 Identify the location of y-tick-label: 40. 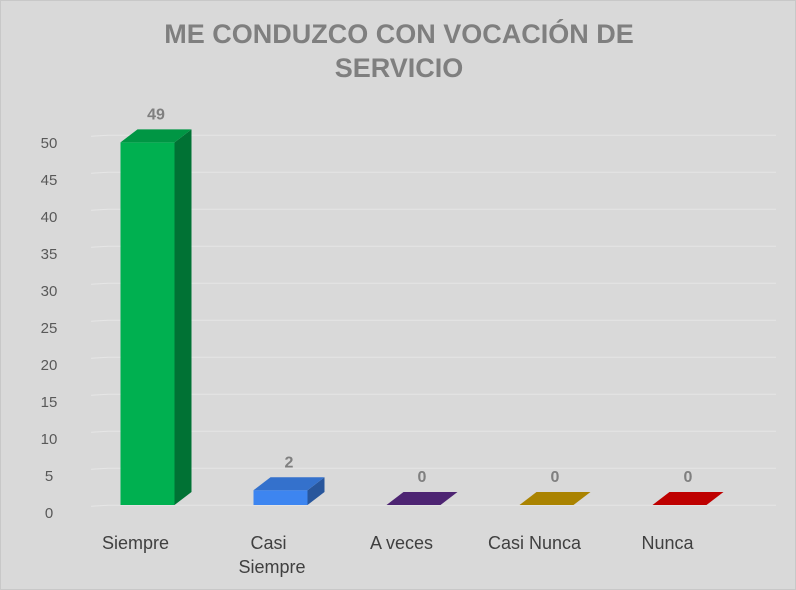
(49, 217).